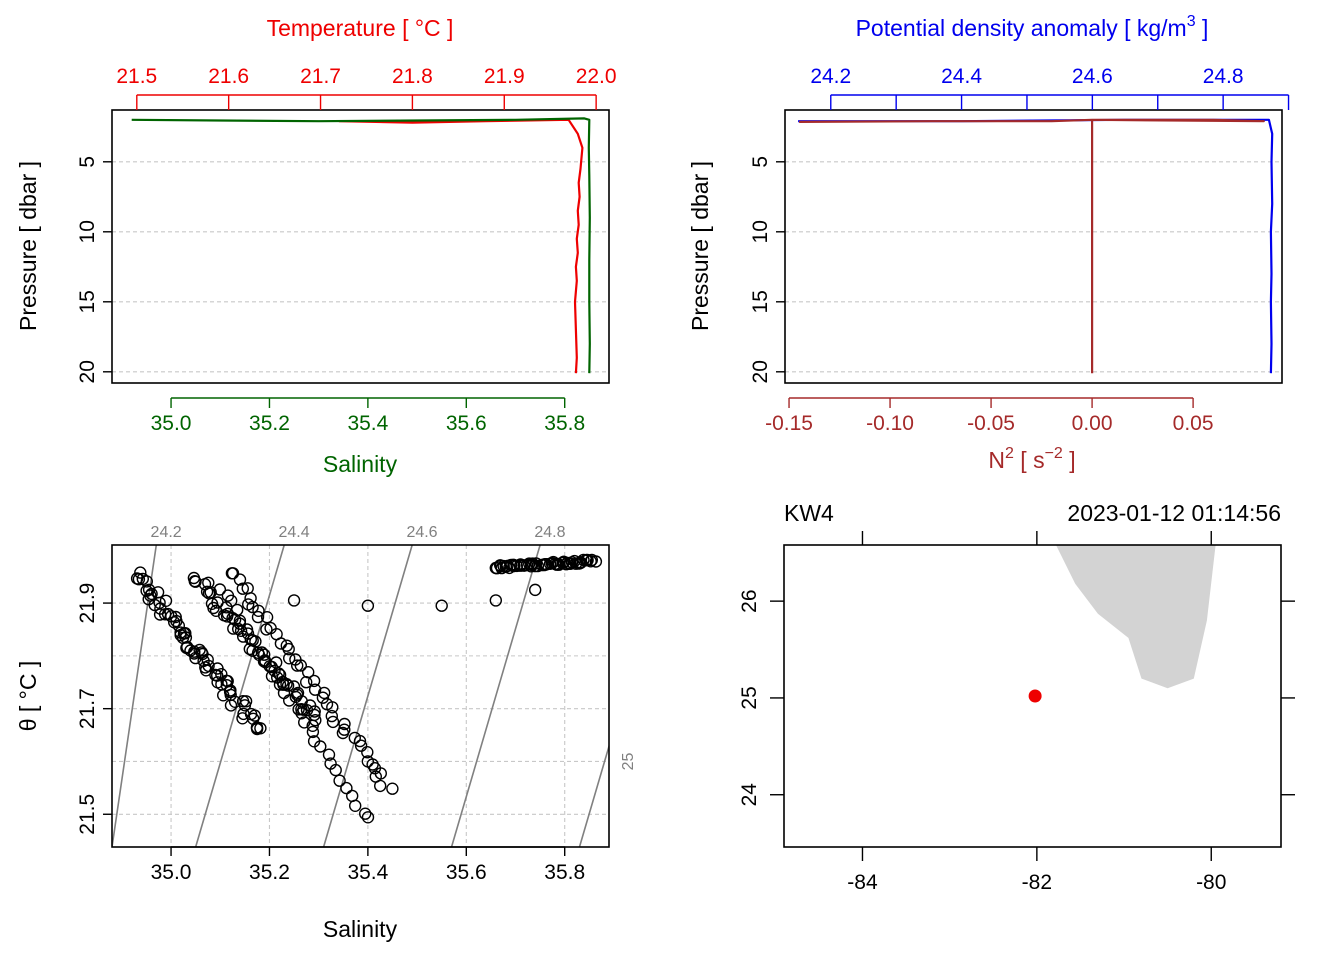 The height and width of the screenshot is (960, 1344). I want to click on series-line-salinity, so click(361, 245).